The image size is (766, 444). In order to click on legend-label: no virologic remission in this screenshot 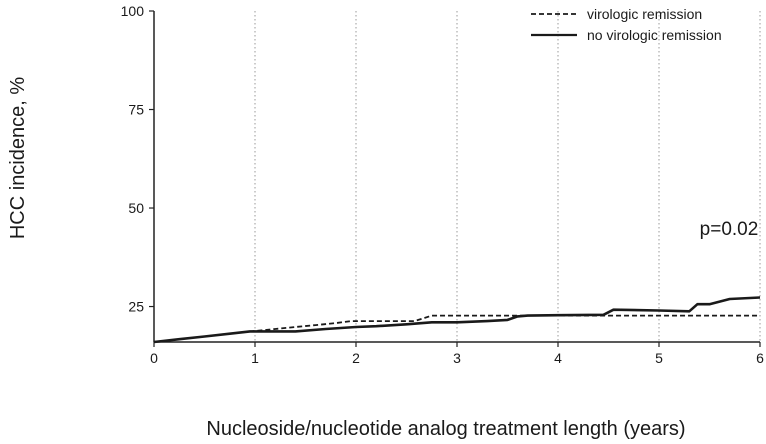, I will do `click(654, 35)`.